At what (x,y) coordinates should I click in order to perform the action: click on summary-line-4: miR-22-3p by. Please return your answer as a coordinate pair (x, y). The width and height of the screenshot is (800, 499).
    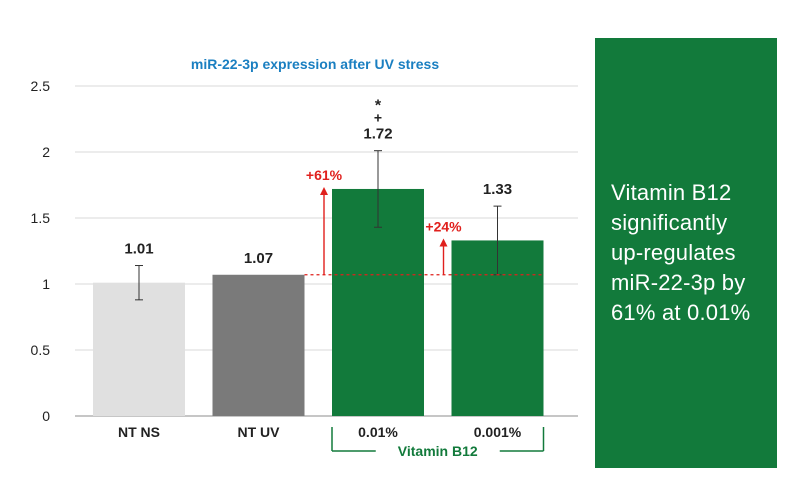
    Looking at the image, I should click on (678, 282).